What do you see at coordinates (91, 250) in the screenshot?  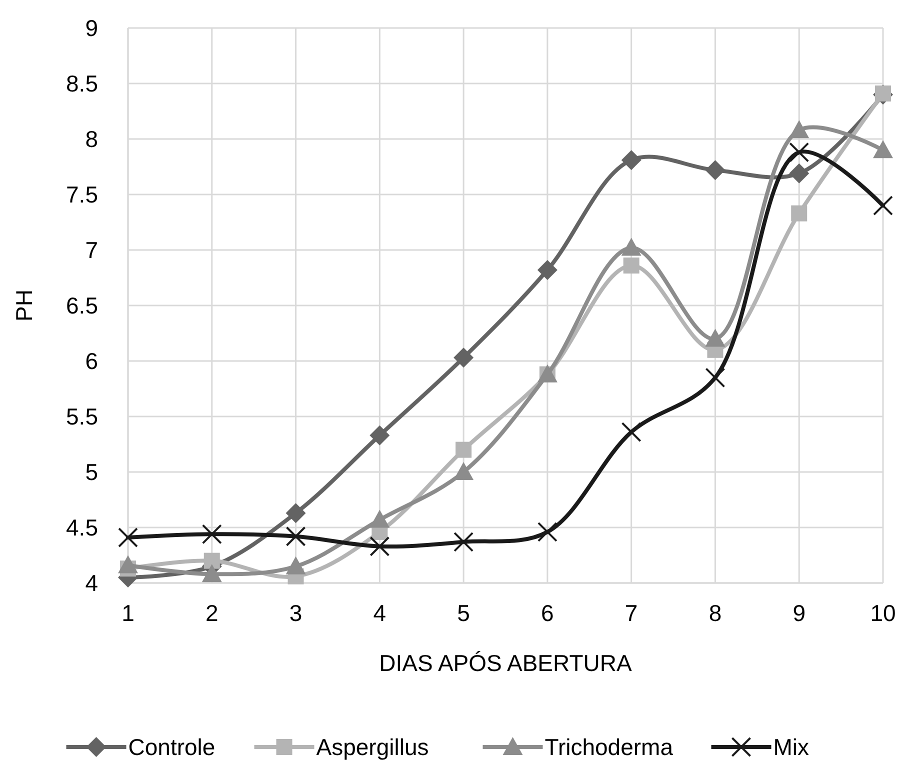 I see `y-tick-label: 7` at bounding box center [91, 250].